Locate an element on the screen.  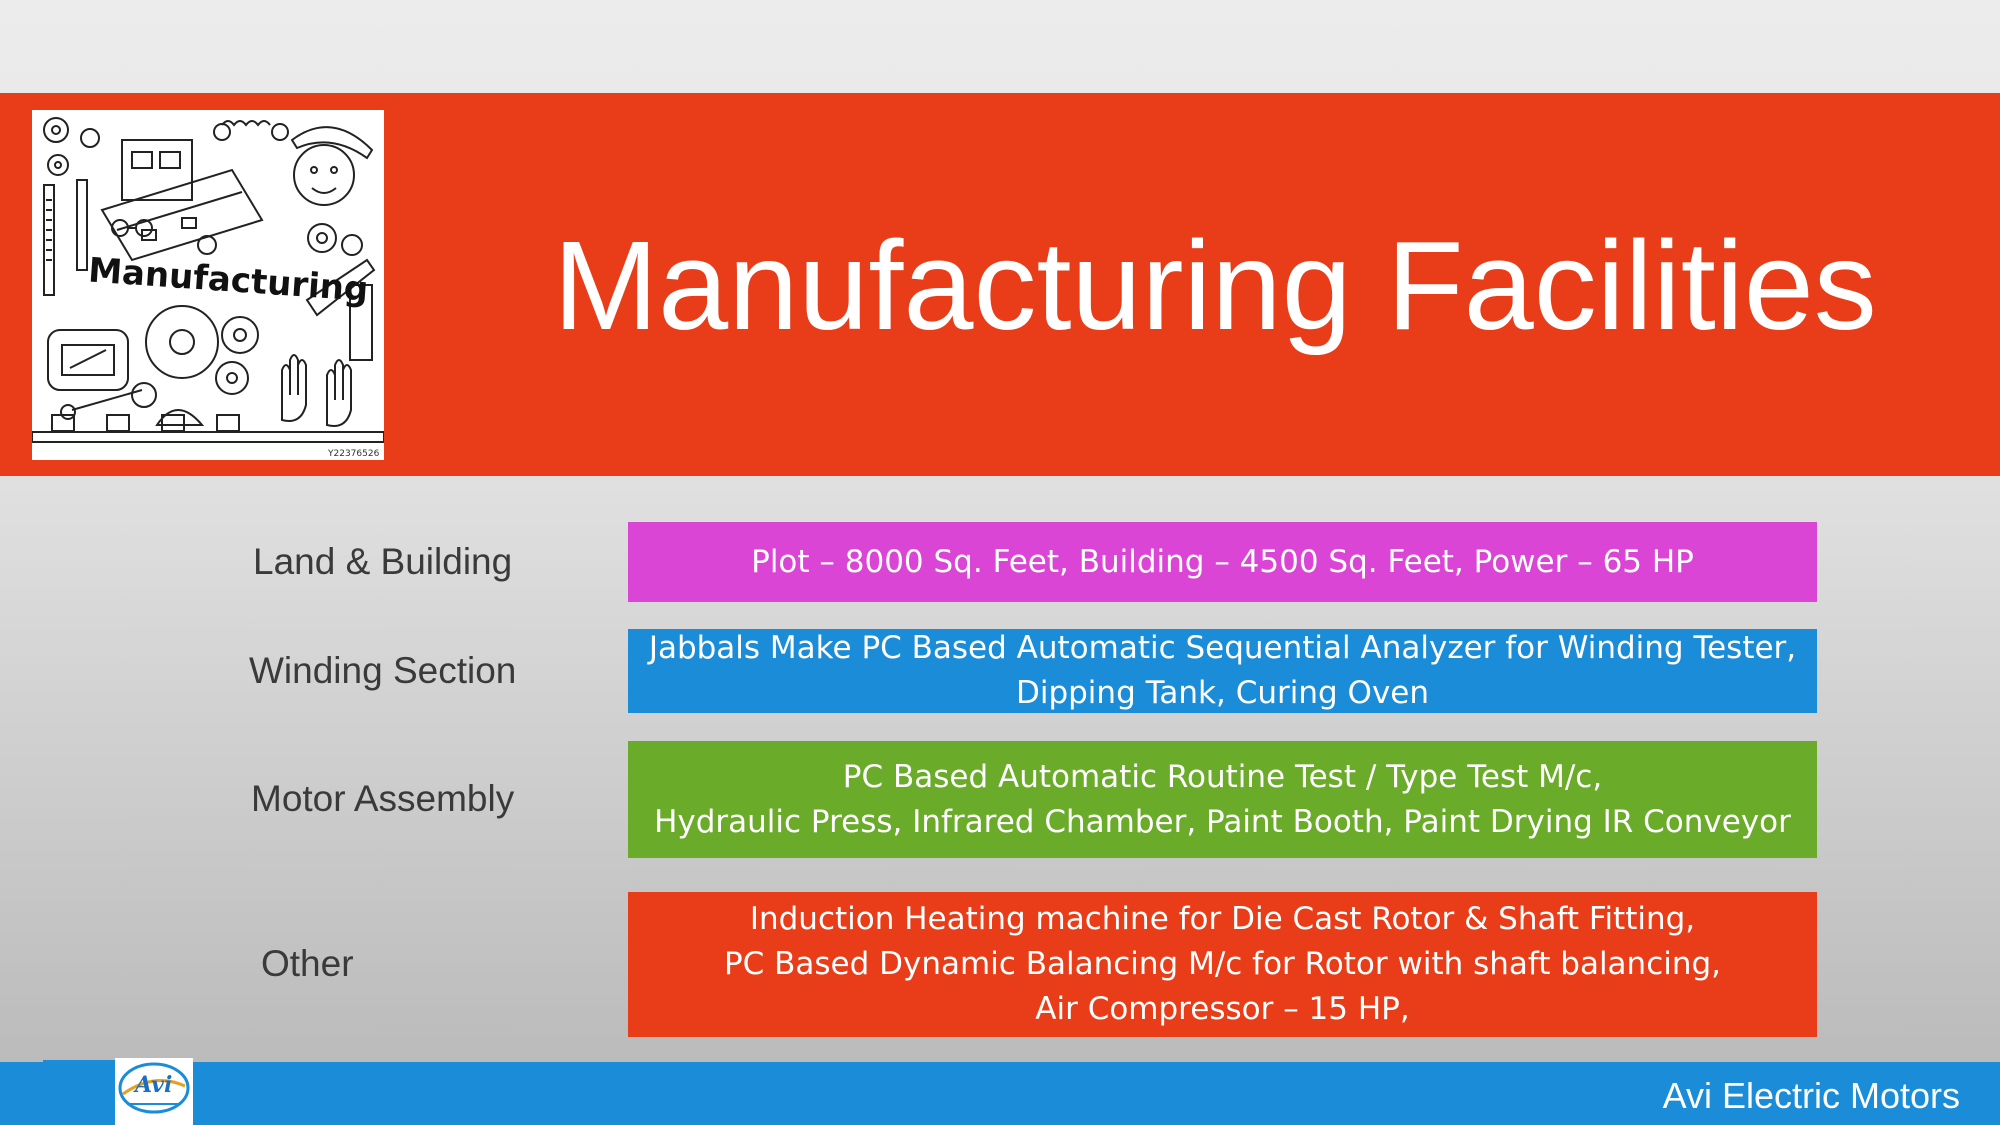
footer-bar is located at coordinates (1000, 1093).